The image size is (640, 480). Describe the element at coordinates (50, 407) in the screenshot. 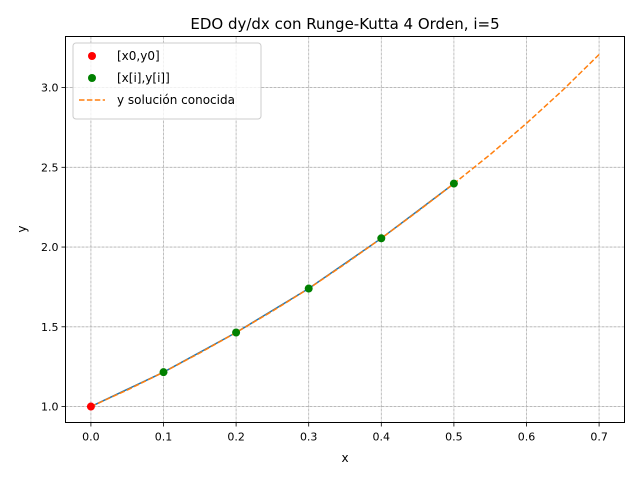

I see `y-tick-label: 1.0` at that location.